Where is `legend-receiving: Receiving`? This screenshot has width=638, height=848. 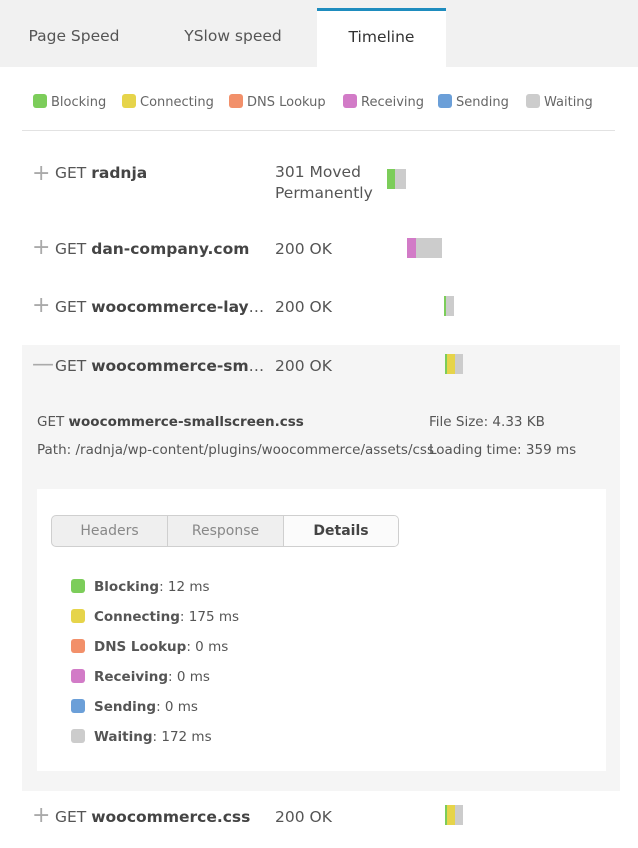
legend-receiving: Receiving is located at coordinates (383, 102).